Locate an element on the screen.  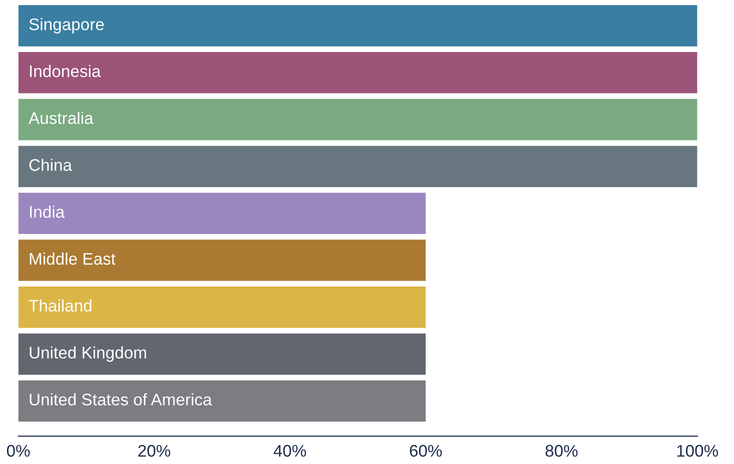
y-tick-label: United Kingdom is located at coordinates (88, 354).